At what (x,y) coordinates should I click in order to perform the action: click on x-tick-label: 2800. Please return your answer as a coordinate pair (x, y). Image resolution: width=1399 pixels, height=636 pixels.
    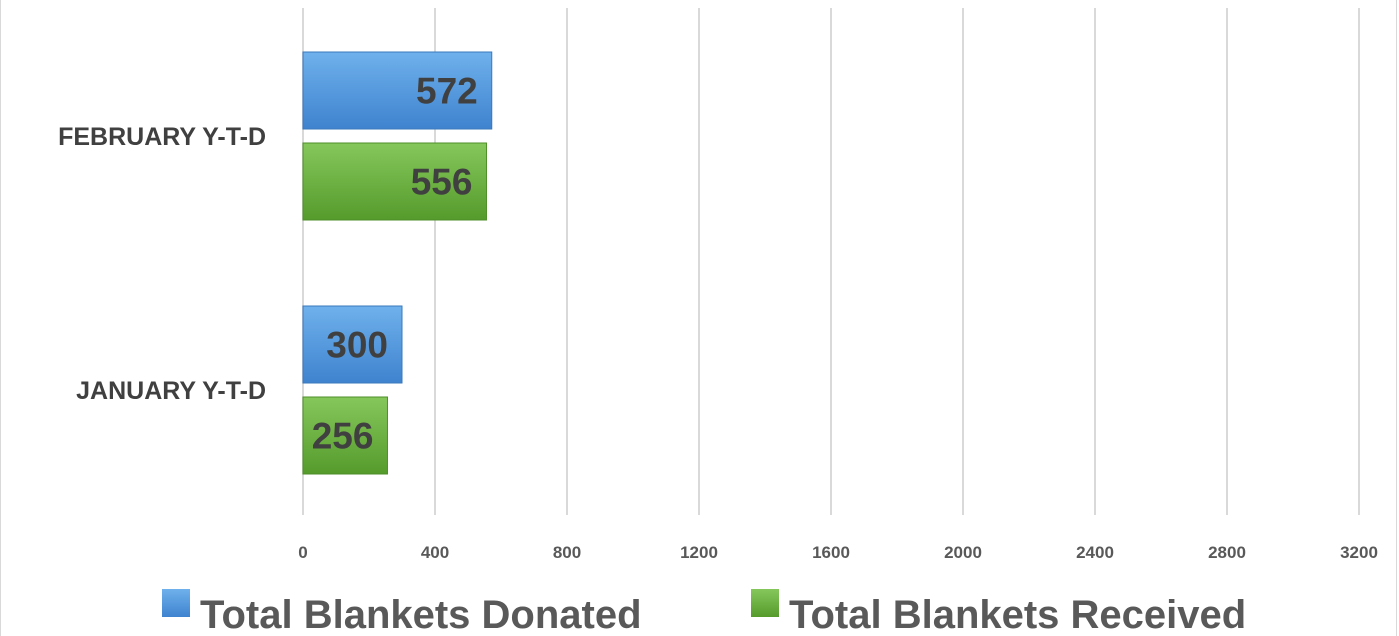
    Looking at the image, I should click on (1227, 552).